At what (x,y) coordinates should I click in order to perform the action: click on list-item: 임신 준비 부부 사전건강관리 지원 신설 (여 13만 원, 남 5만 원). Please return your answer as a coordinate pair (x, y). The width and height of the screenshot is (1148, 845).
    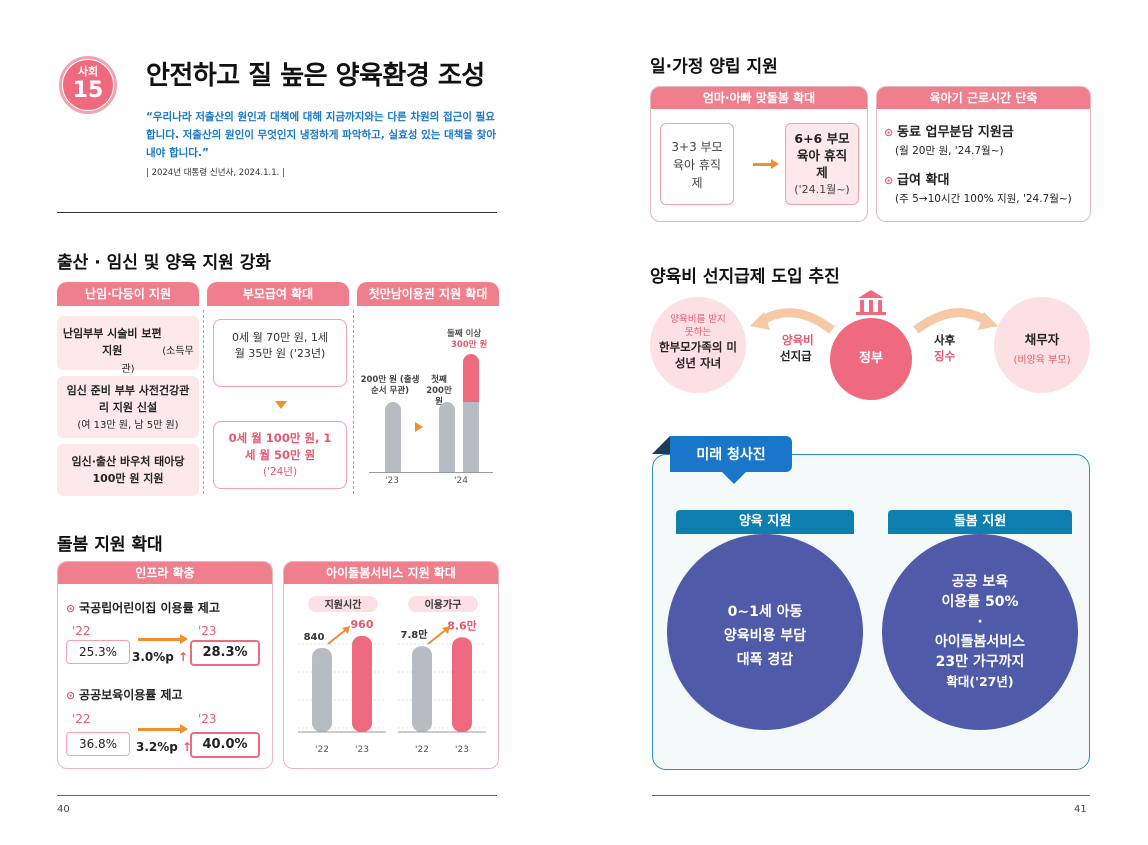
    Looking at the image, I should click on (128, 407).